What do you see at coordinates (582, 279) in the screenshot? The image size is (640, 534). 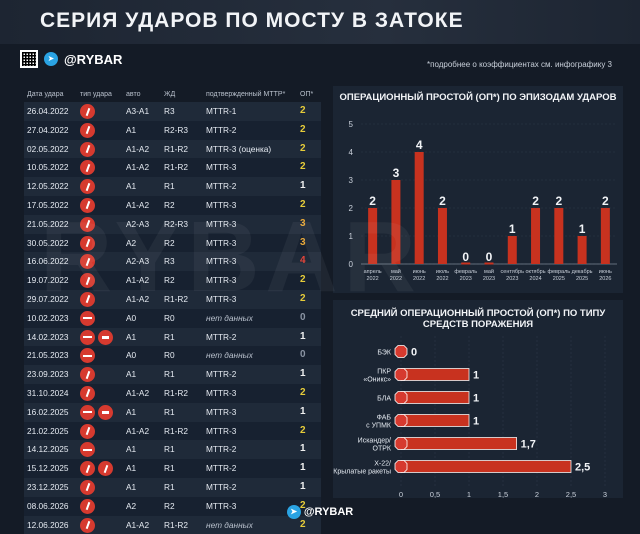 I see `x-tick-label: 2025` at bounding box center [582, 279].